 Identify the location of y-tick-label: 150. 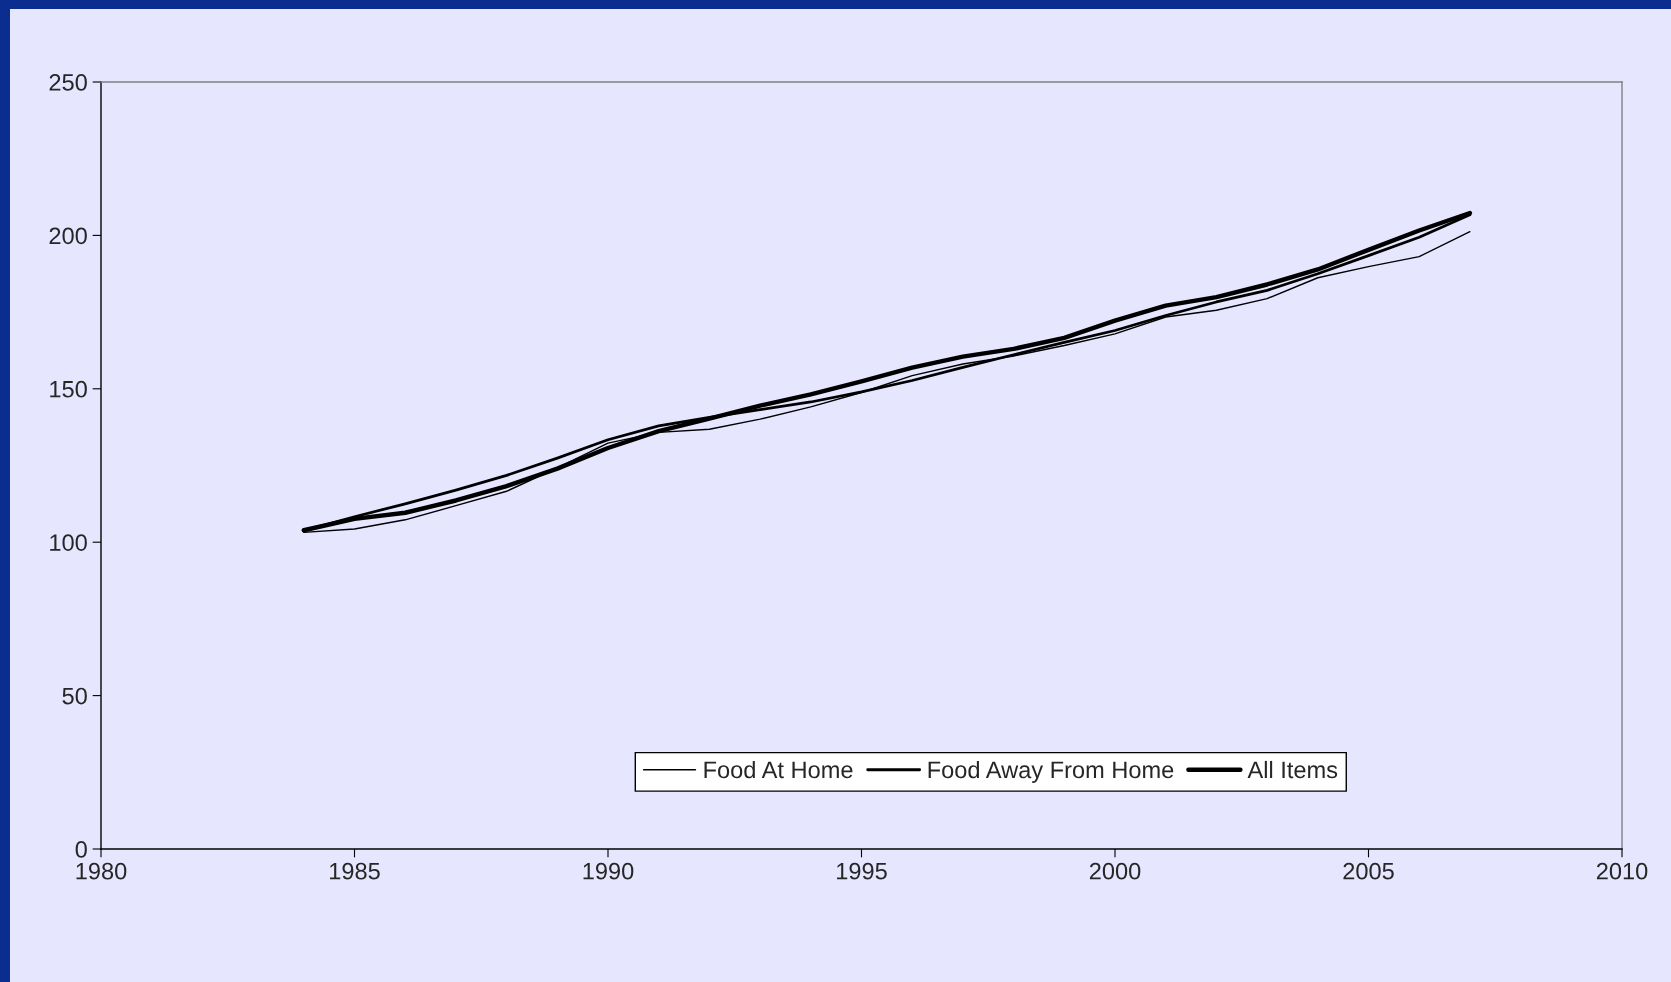
(68, 389).